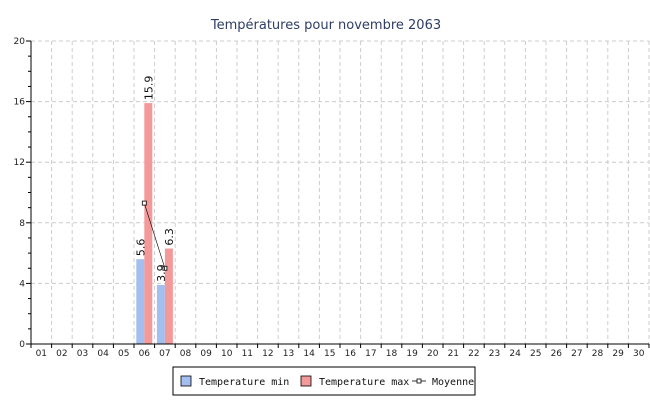  Describe the element at coordinates (598, 354) in the screenshot. I see `x-tick-label: 28` at that location.